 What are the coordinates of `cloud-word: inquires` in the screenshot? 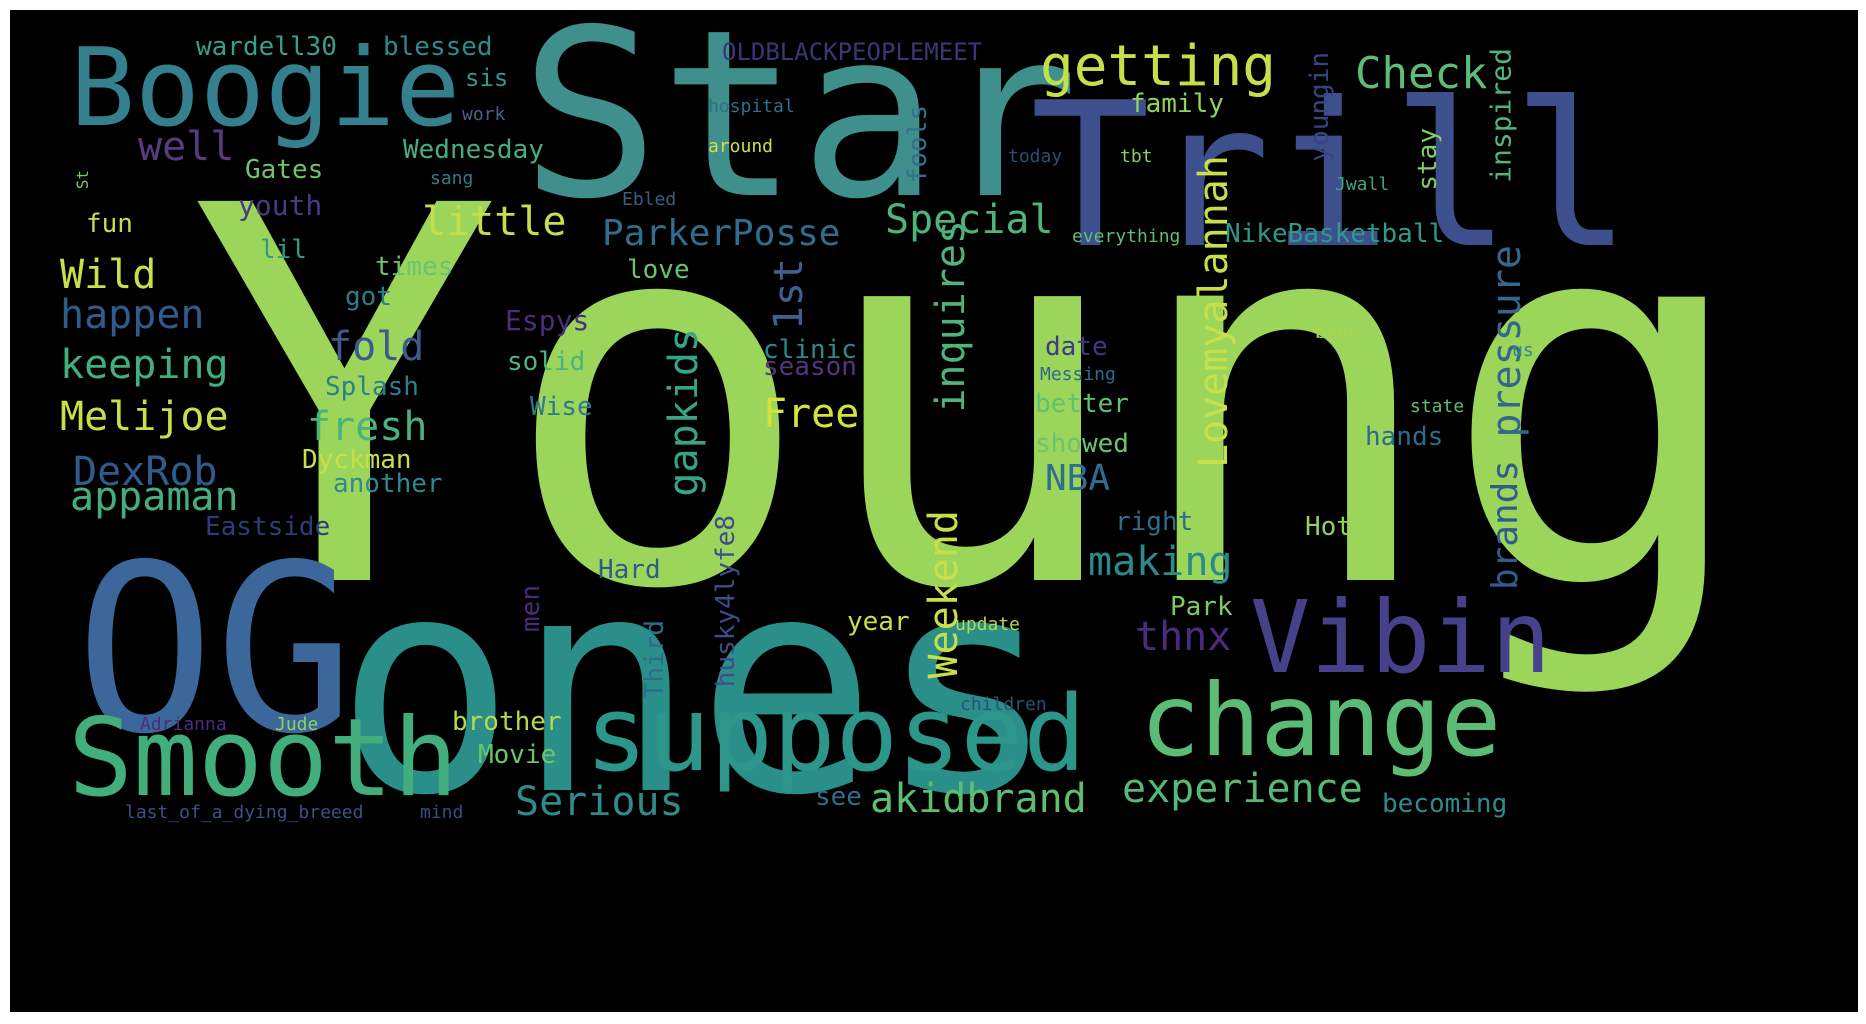 It's located at (951, 316).